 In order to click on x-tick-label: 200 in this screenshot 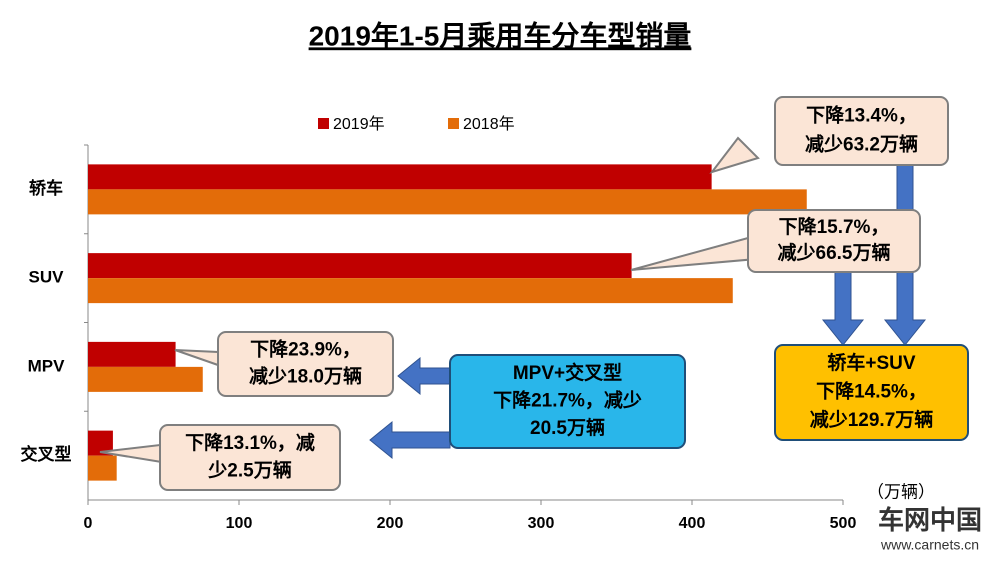, I will do `click(390, 523)`.